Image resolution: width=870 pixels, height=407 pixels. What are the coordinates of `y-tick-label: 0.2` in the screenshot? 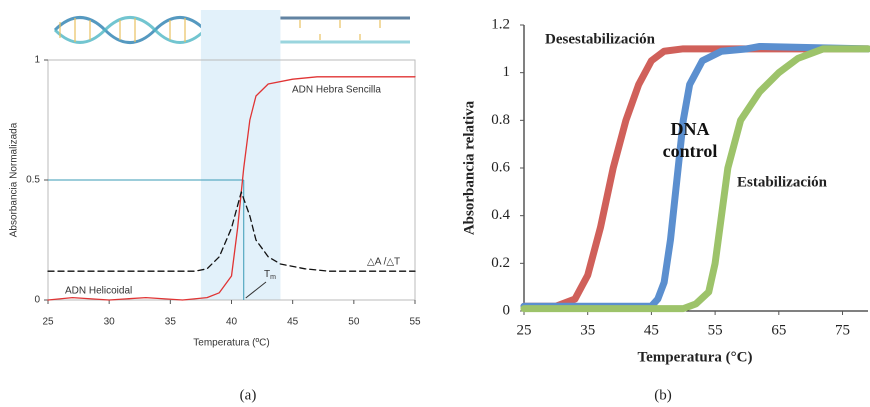 It's located at (500, 263).